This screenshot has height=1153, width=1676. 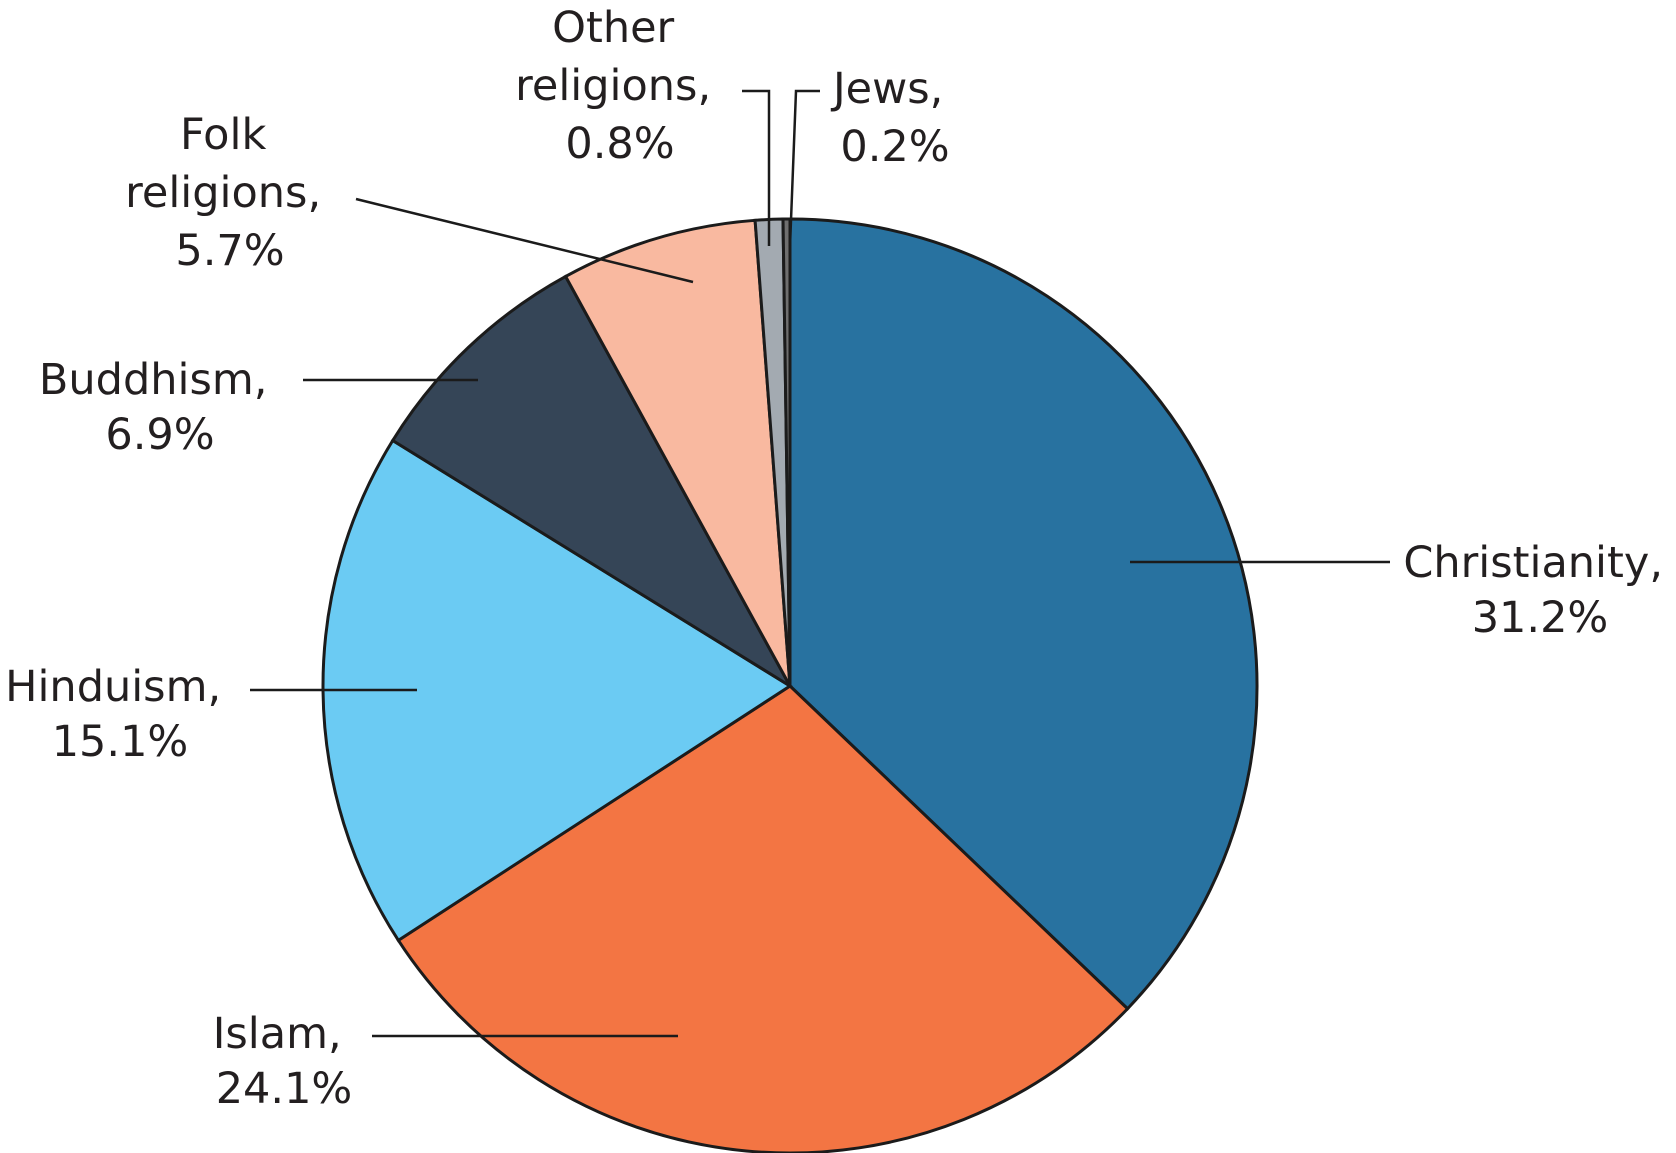 What do you see at coordinates (1540, 618) in the screenshot?
I see `label-christianity-value: 31.2%` at bounding box center [1540, 618].